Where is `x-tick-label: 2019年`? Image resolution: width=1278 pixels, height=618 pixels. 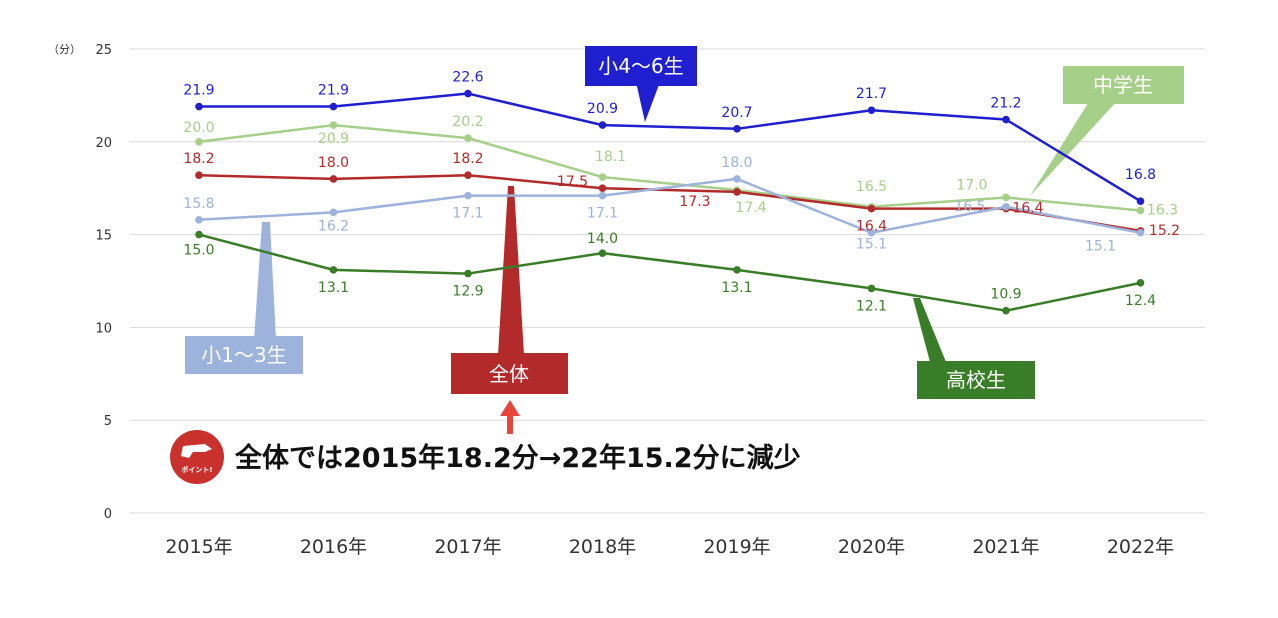
x-tick-label: 2019年 is located at coordinates (736, 547).